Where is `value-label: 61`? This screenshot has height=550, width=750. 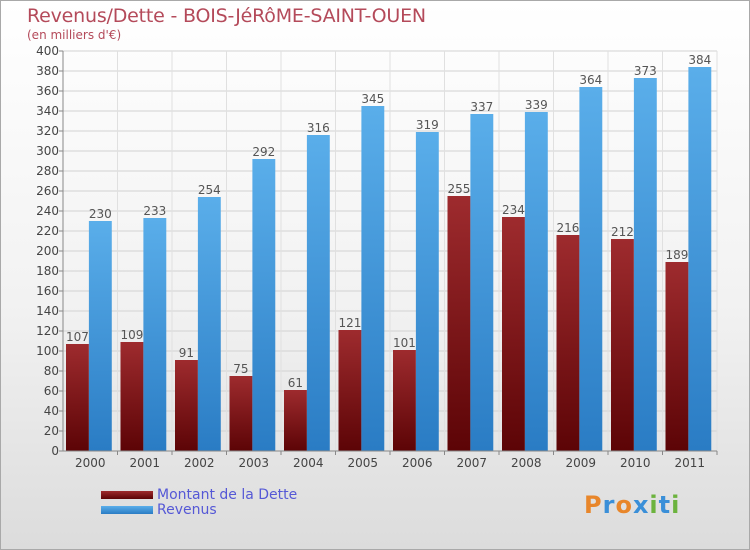 value-label: 61 is located at coordinates (295, 383).